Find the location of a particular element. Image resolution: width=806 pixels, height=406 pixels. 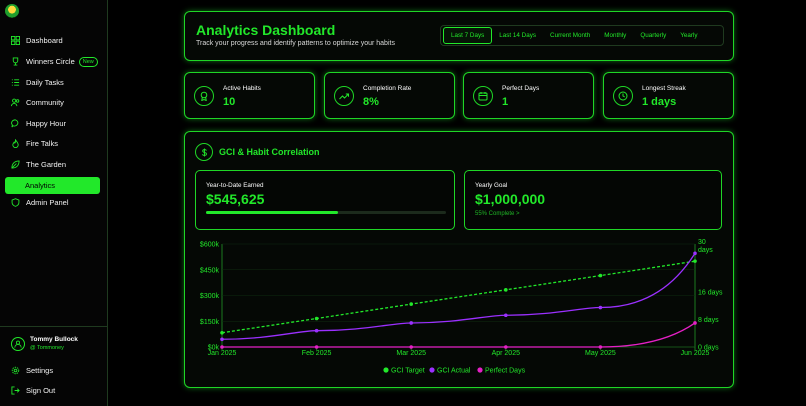

sidebar-item-dashboard: Dashboard is located at coordinates (52, 40).